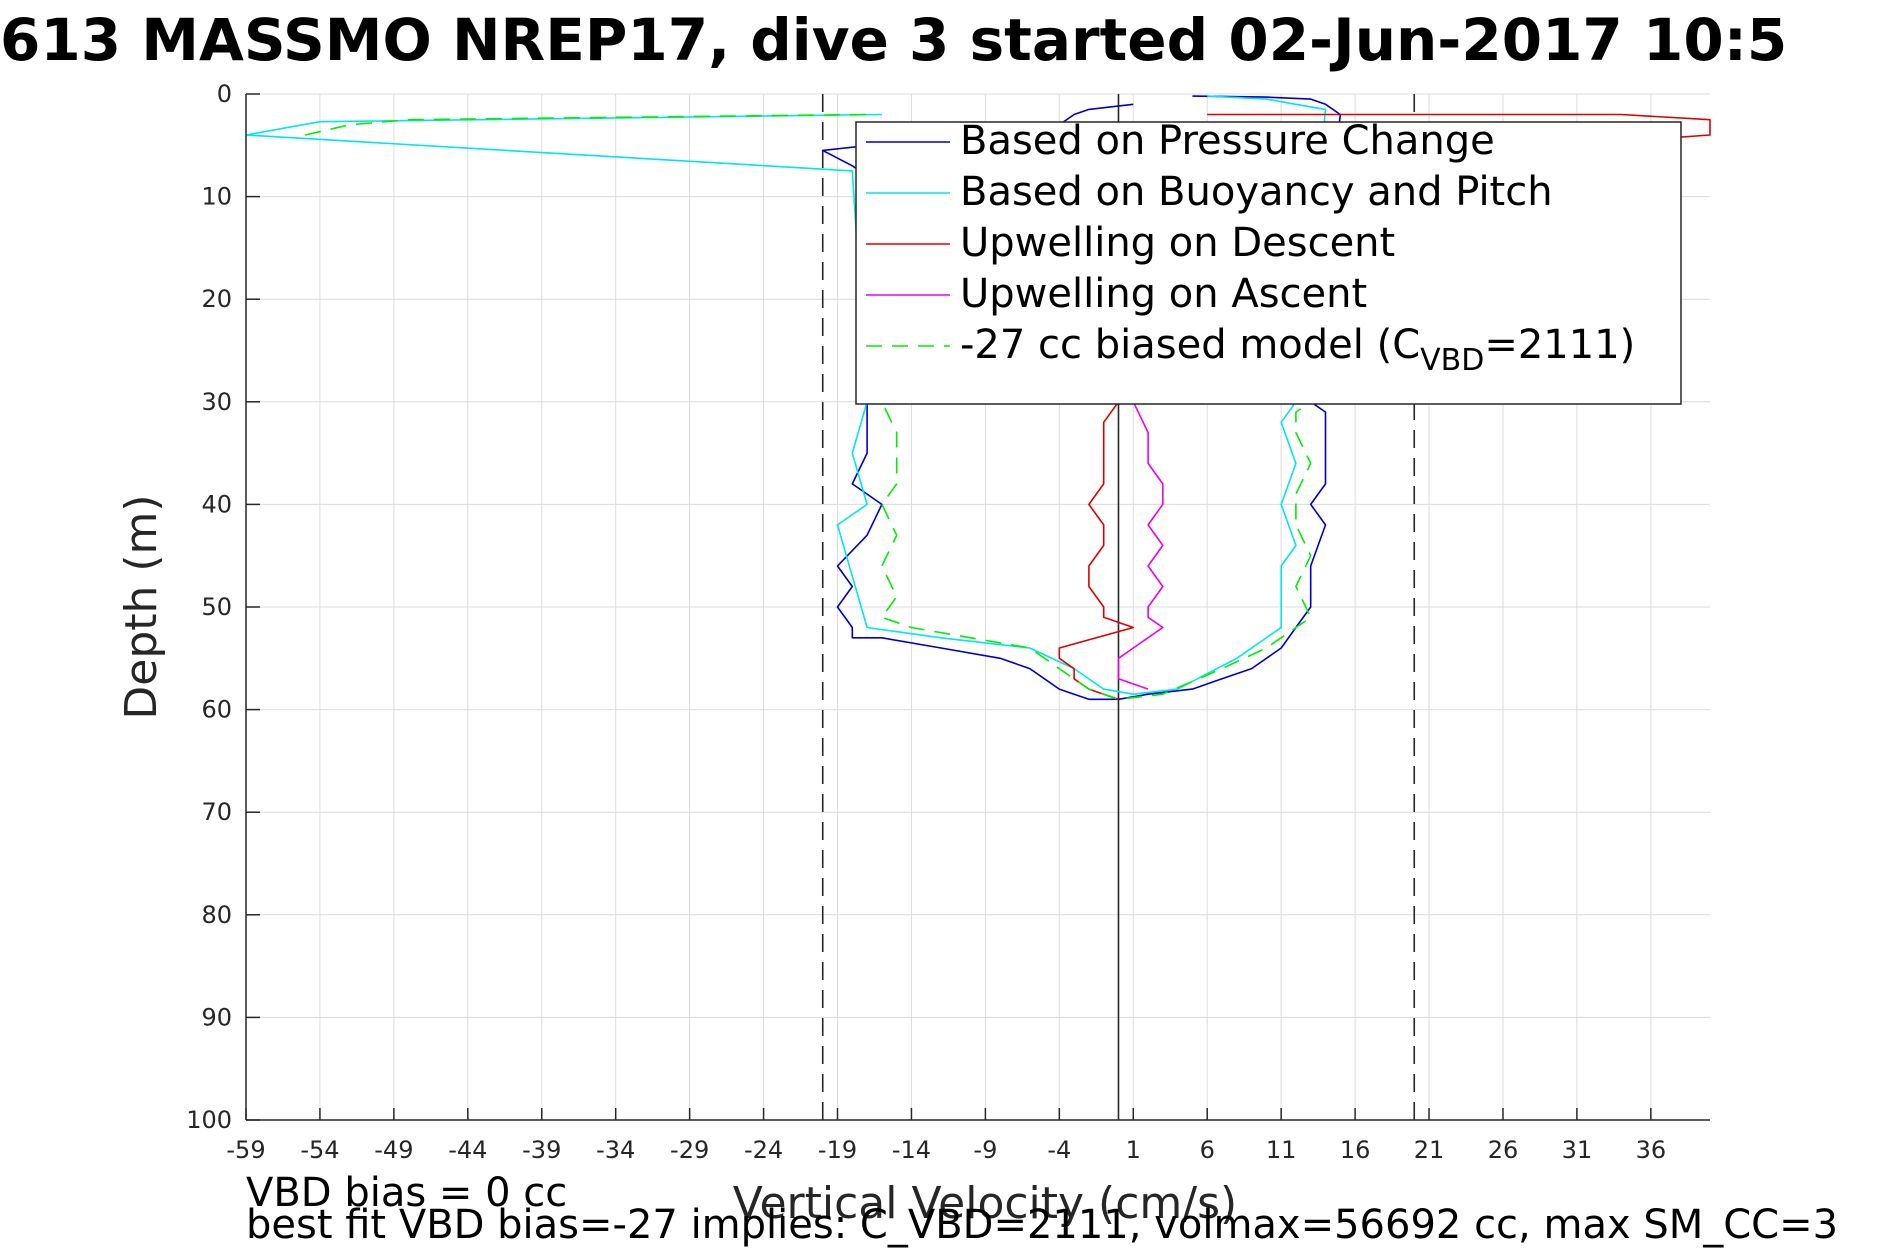 This screenshot has width=1890, height=1260. Describe the element at coordinates (216, 504) in the screenshot. I see `y-tick-label: 40` at that location.